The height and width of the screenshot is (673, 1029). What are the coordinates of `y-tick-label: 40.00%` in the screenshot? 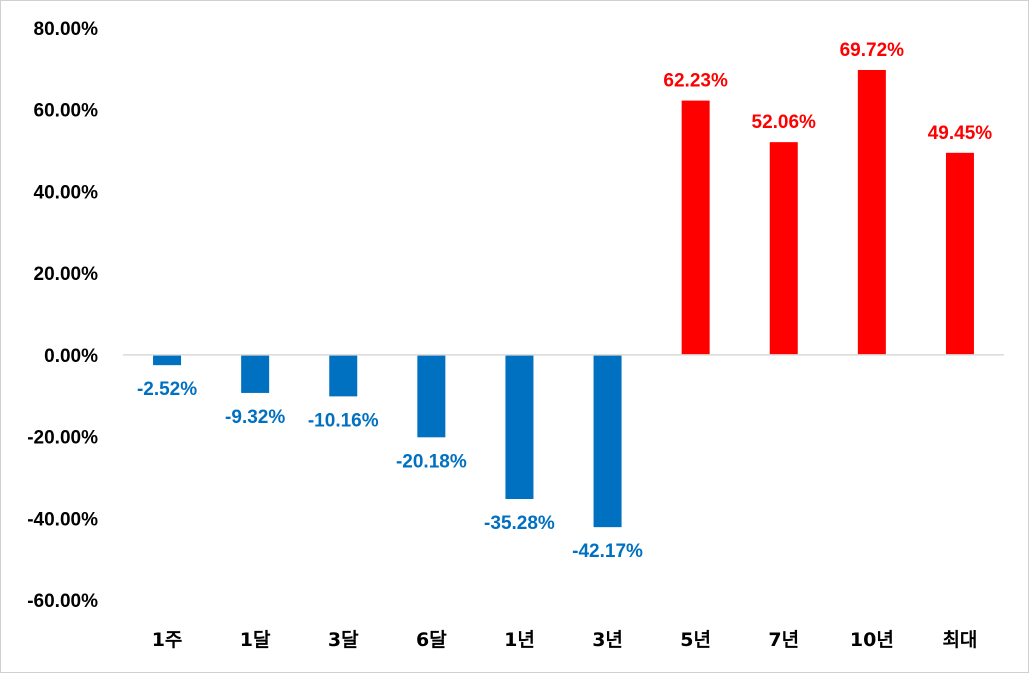 It's located at (66, 192).